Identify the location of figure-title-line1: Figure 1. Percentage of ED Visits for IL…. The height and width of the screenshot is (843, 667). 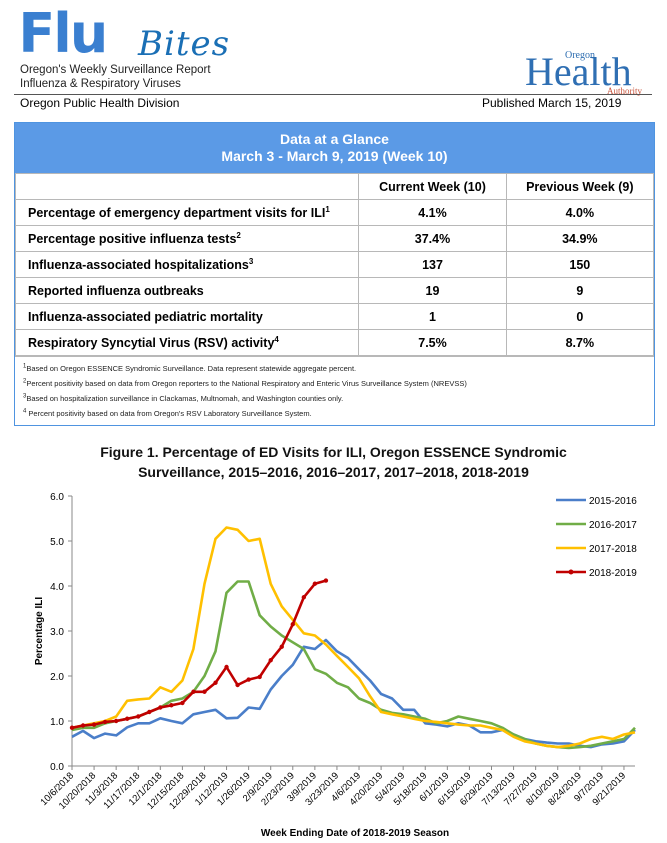
(333, 452).